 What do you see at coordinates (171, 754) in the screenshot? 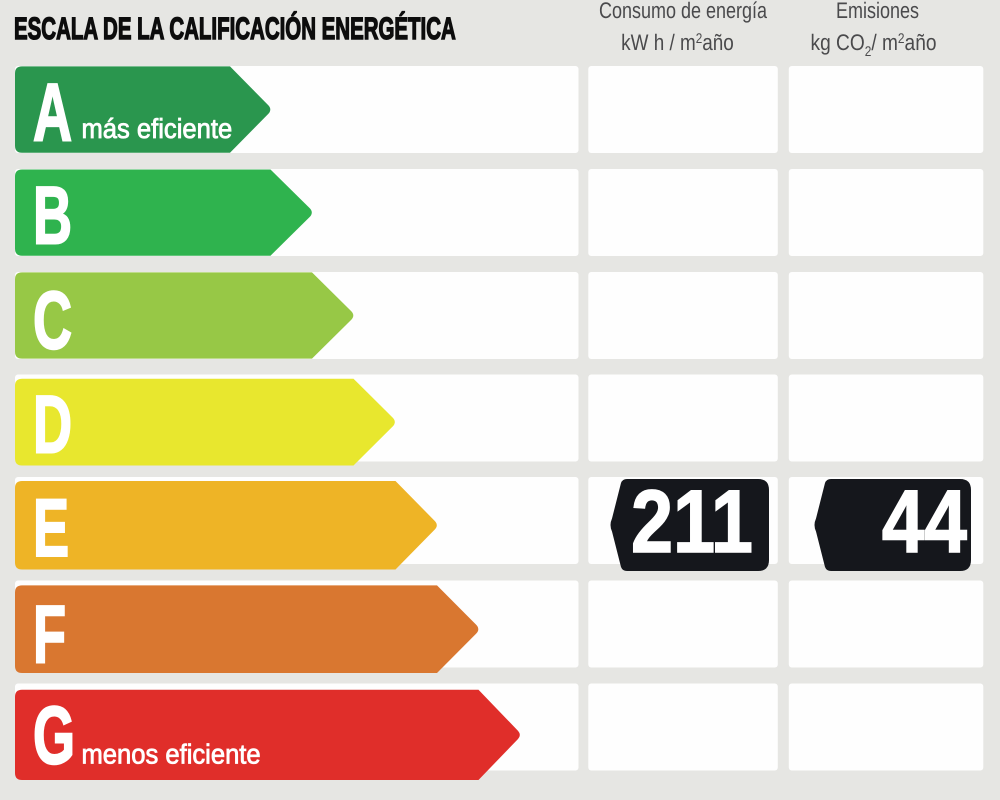
I see `svg-text: menos eficiente` at bounding box center [171, 754].